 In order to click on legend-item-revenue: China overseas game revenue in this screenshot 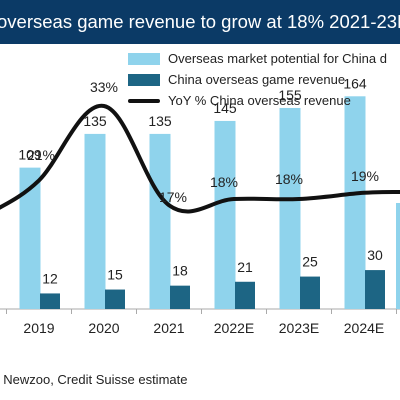, I will do `click(264, 81)`.